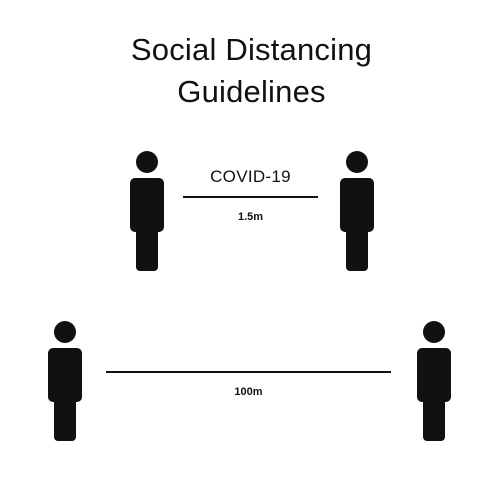  What do you see at coordinates (250, 197) in the screenshot?
I see `distance-line-short` at bounding box center [250, 197].